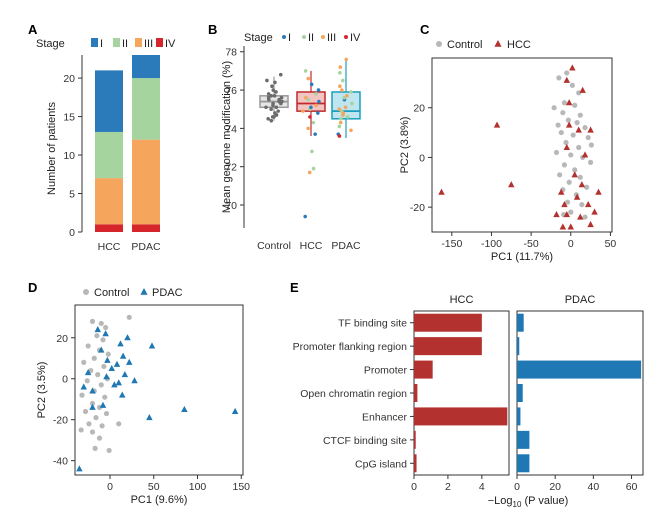  What do you see at coordinates (464, 45) in the screenshot?
I see `c-legend-label-control: Control` at bounding box center [464, 45].